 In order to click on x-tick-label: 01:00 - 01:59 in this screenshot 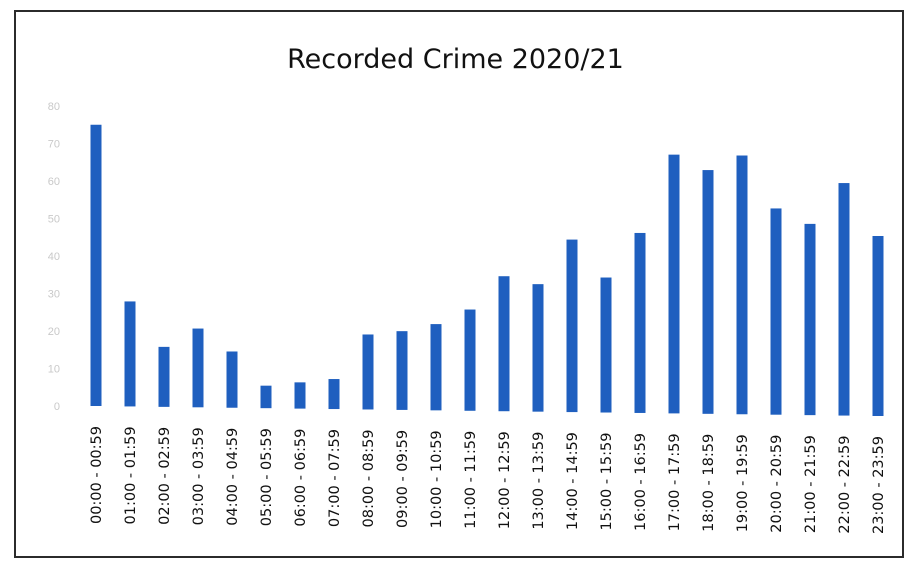, I will do `click(131, 475)`.